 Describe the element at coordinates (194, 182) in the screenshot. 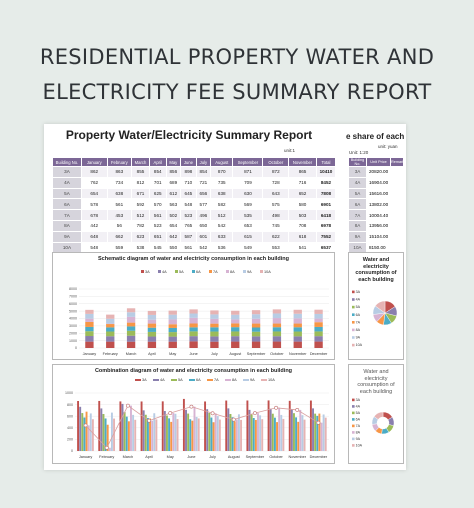

I see `table-row: 4A 762 734 812 701 689 710 721 735 709 728 716 8452` at that location.